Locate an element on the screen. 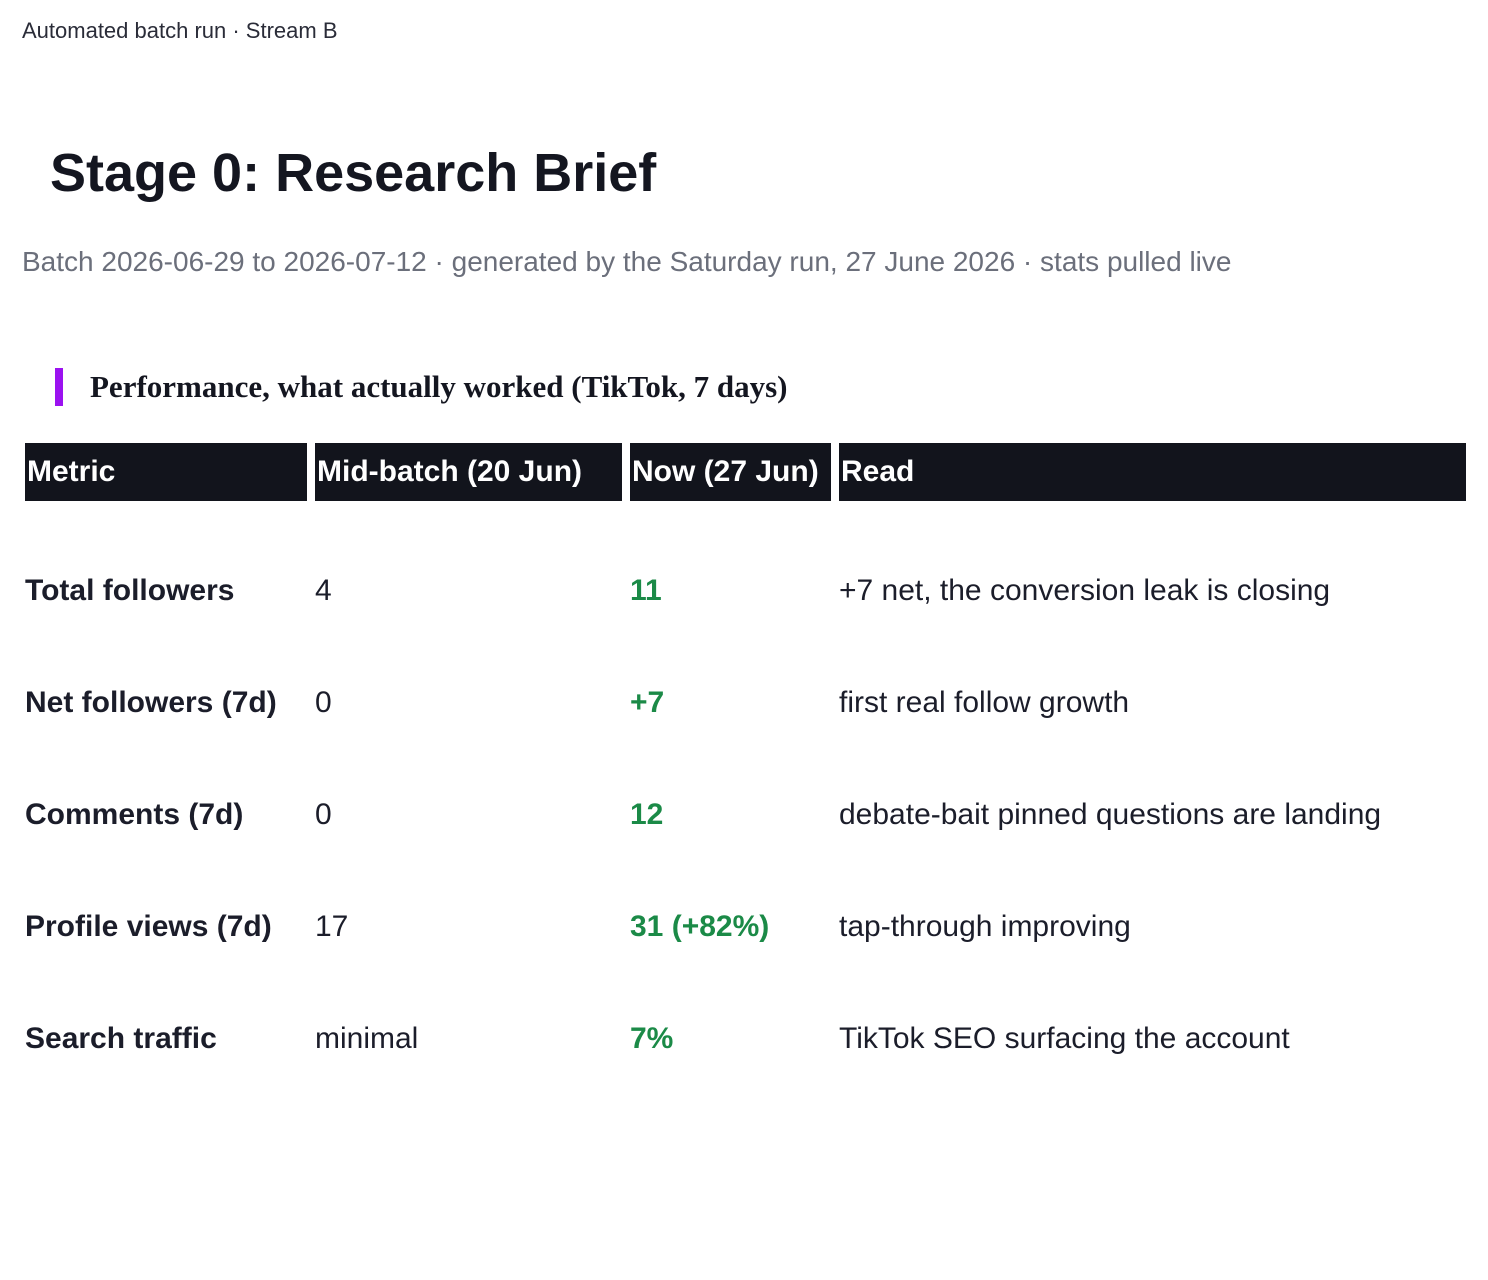  column-header-cell: Mid-batch (20 Jun) is located at coordinates (468, 489).